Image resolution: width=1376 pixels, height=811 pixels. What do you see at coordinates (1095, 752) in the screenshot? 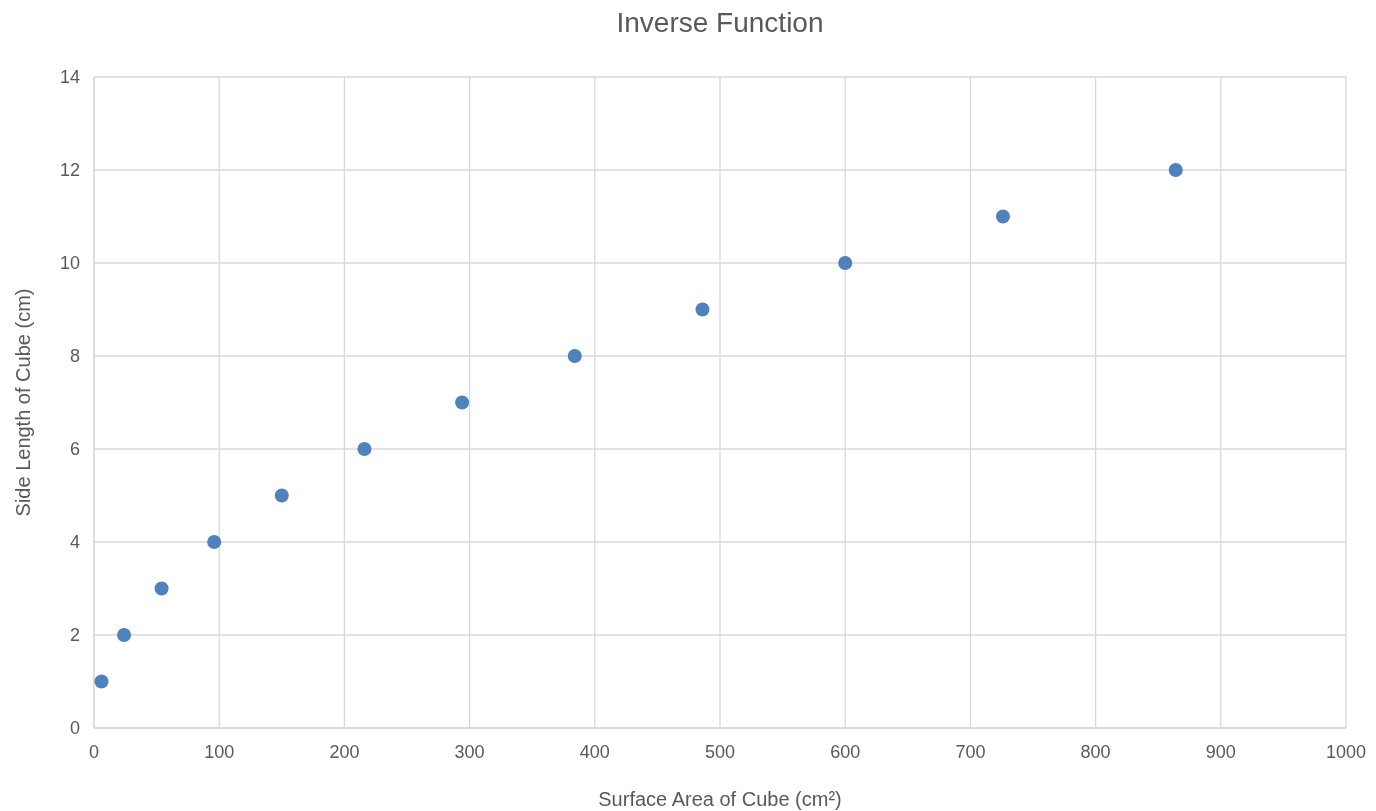
I see `x-tick-label: 800` at bounding box center [1095, 752].